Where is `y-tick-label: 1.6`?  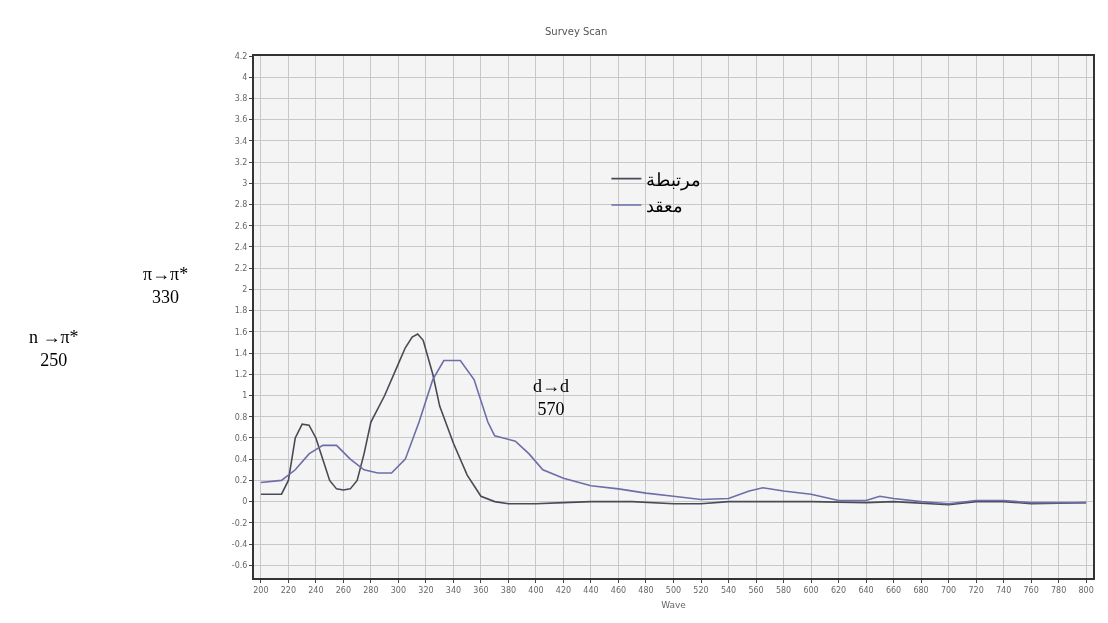 y-tick-label: 1.6 is located at coordinates (241, 332).